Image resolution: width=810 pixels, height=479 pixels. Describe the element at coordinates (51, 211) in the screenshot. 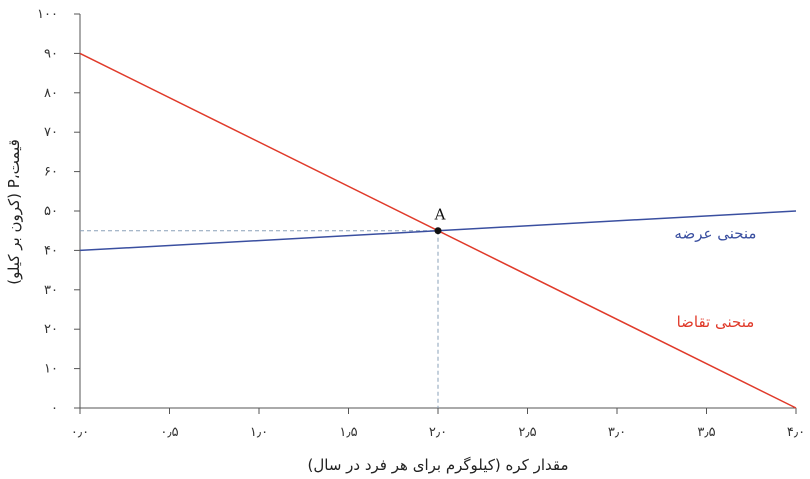

I see `y-tick-label: ۵۰` at that location.